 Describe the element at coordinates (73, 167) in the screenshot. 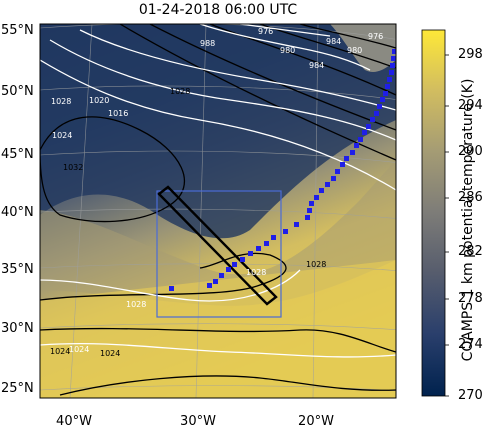

I see `contour-label: 1032` at that location.